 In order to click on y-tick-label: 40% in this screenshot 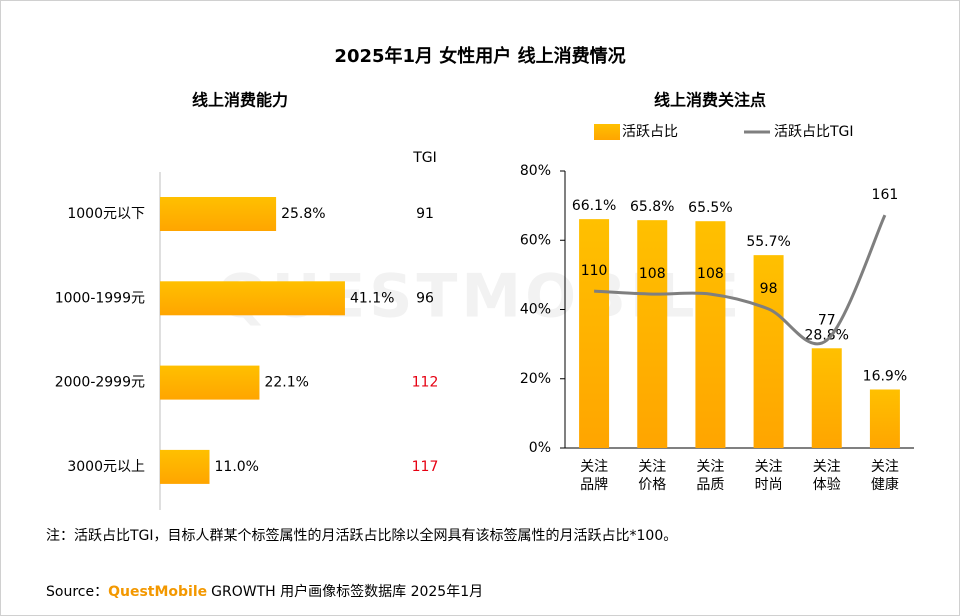, I will do `click(535, 310)`.